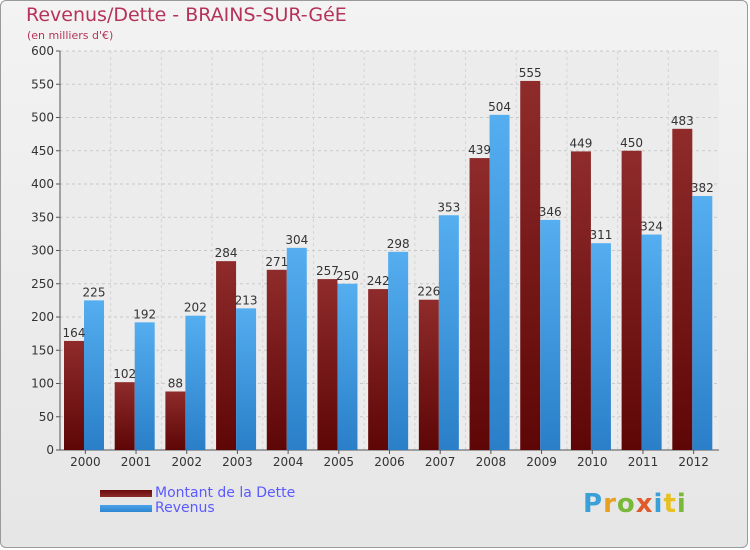 The height and width of the screenshot is (550, 750). I want to click on data-label-revenue: 250, so click(347, 276).